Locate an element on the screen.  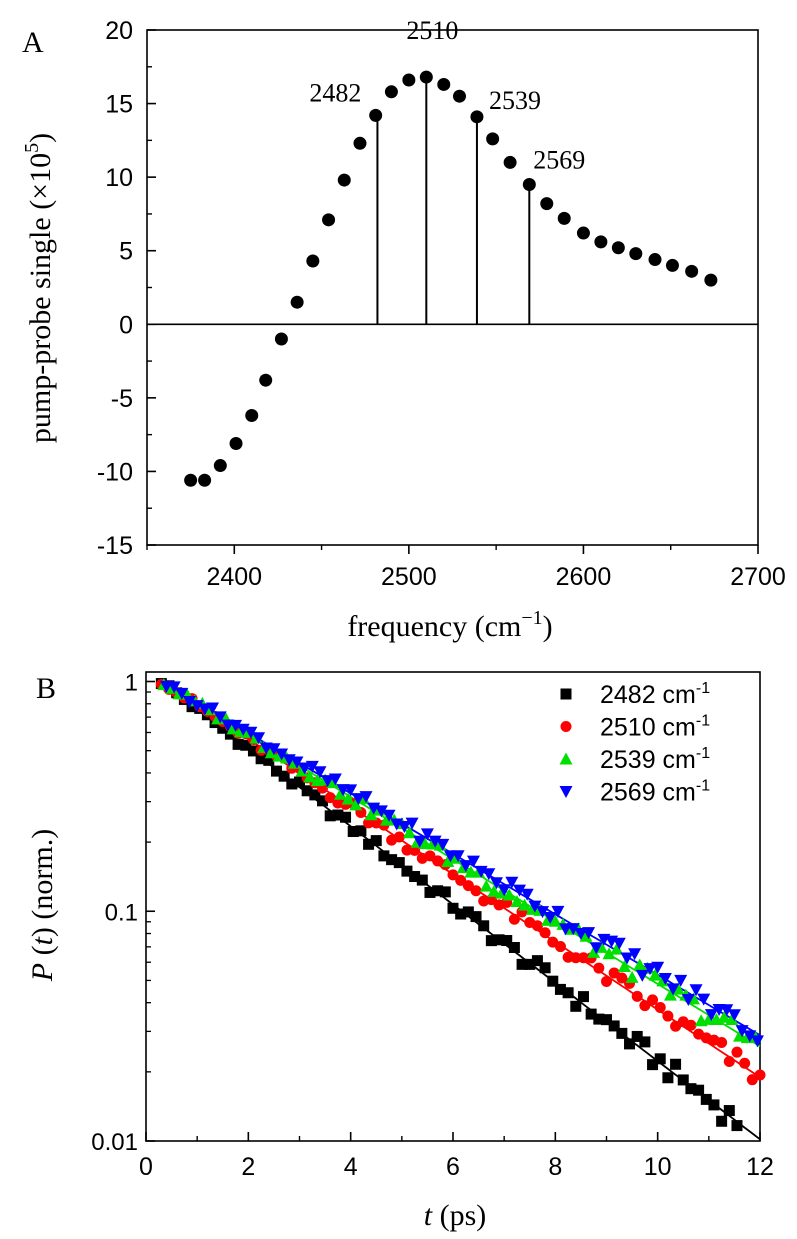
x-tick-label: 0 is located at coordinates (146, 1167).